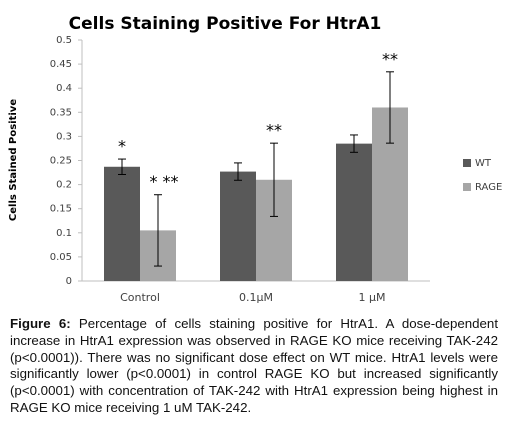  Describe the element at coordinates (61, 209) in the screenshot. I see `y-tick-label: 0.15` at that location.